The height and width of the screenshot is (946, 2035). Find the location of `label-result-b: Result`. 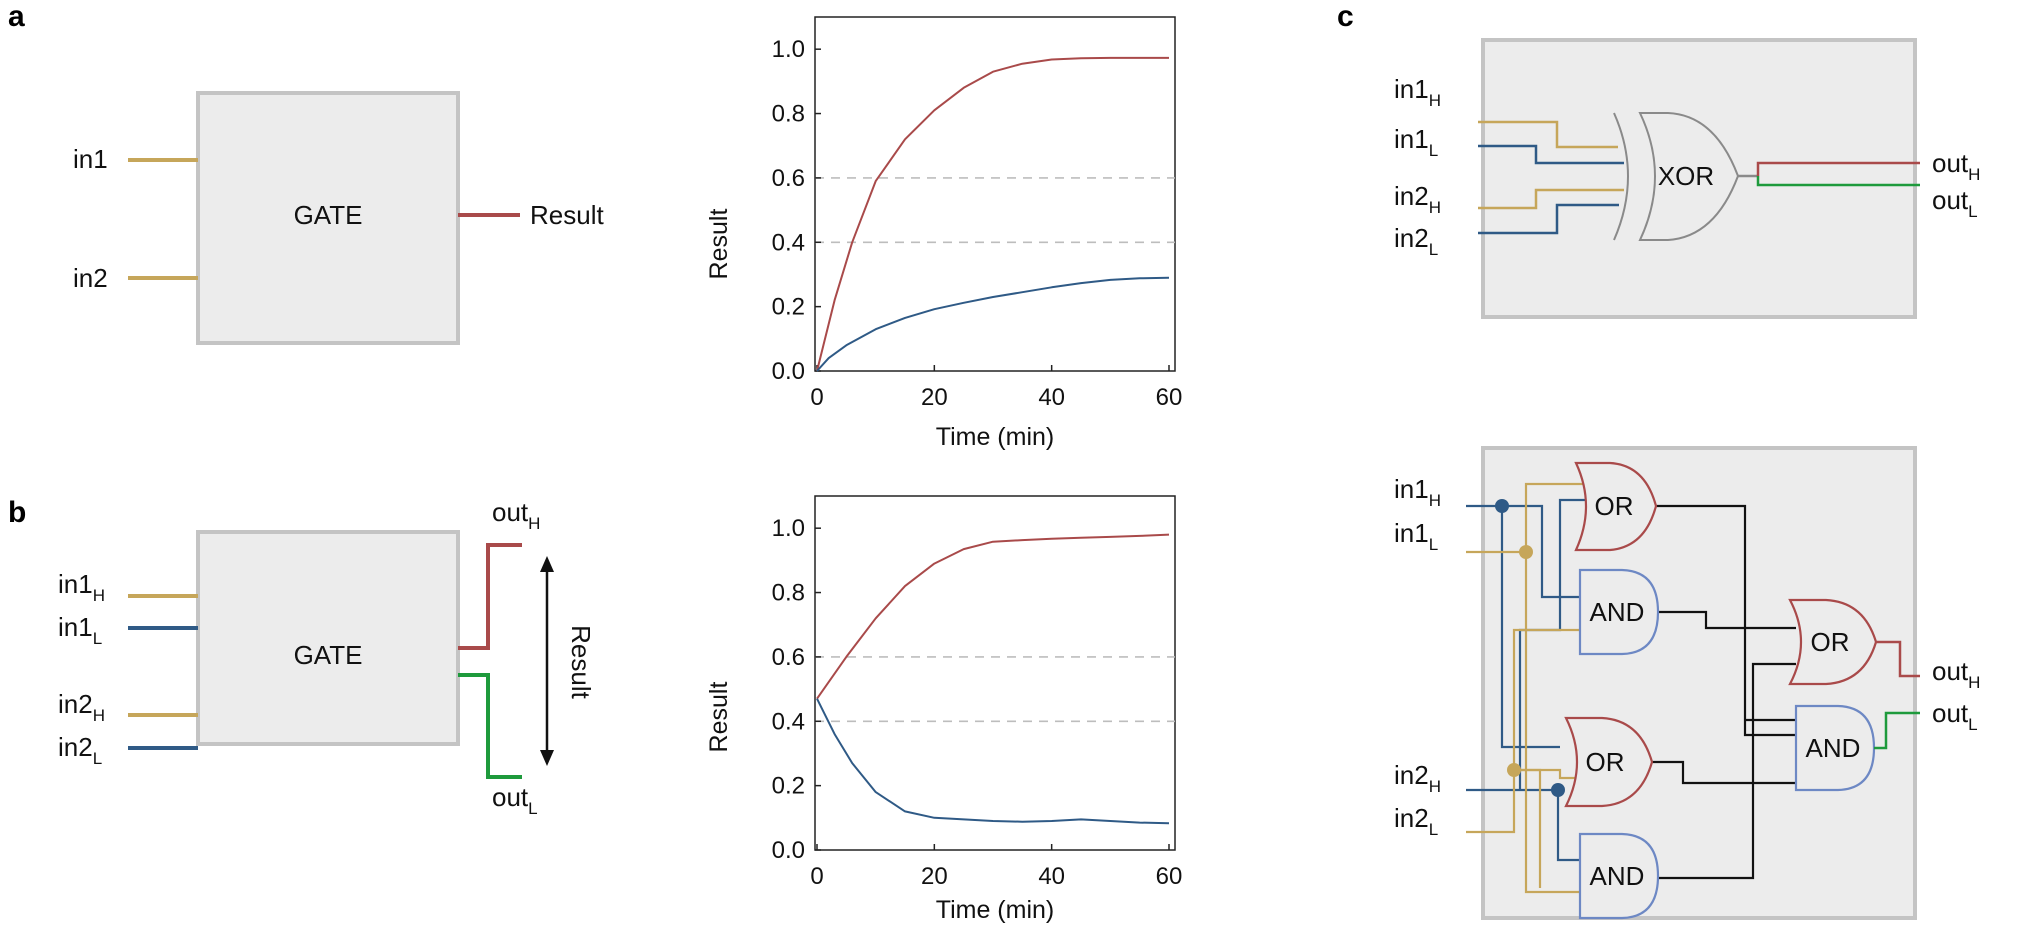

label-result-b: Result is located at coordinates (581, 662).